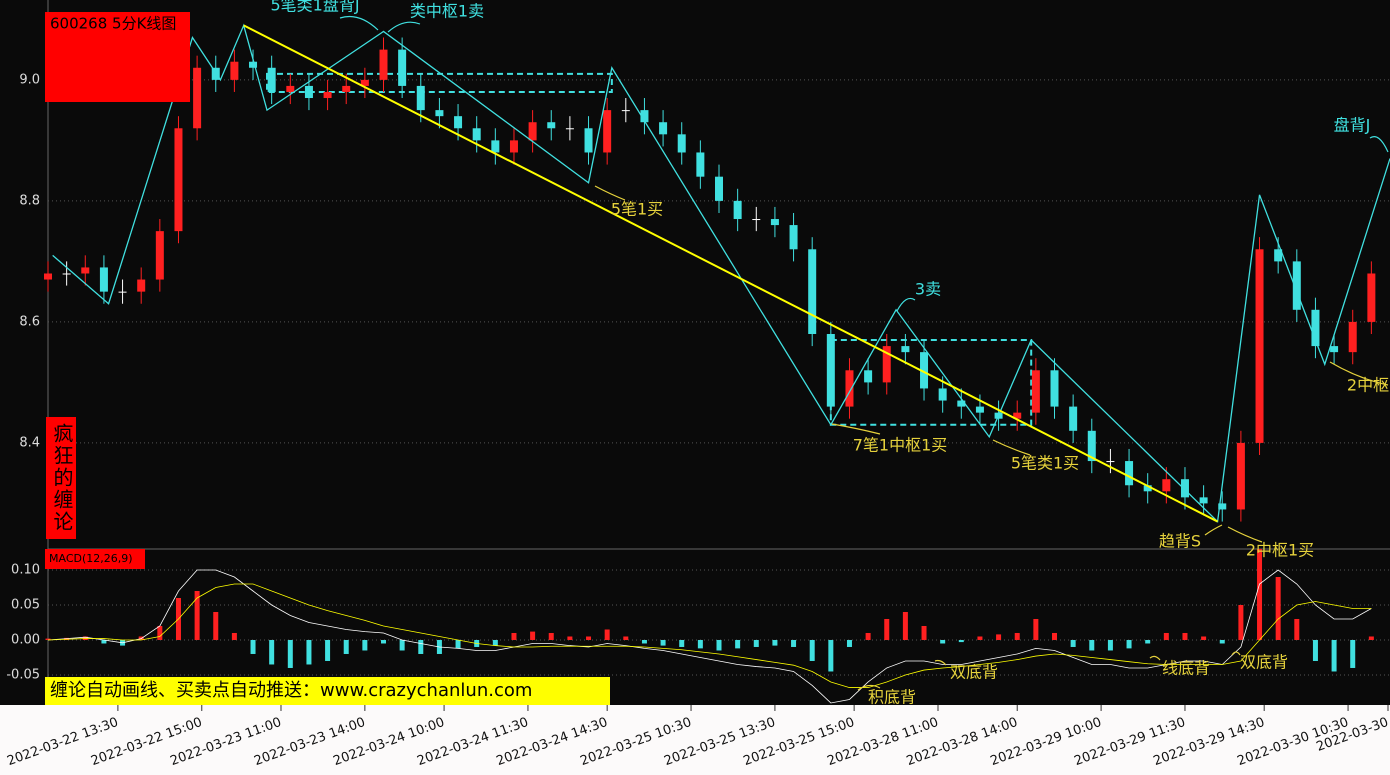  I want to click on side-label: 疯狂的缠论, so click(62, 478).